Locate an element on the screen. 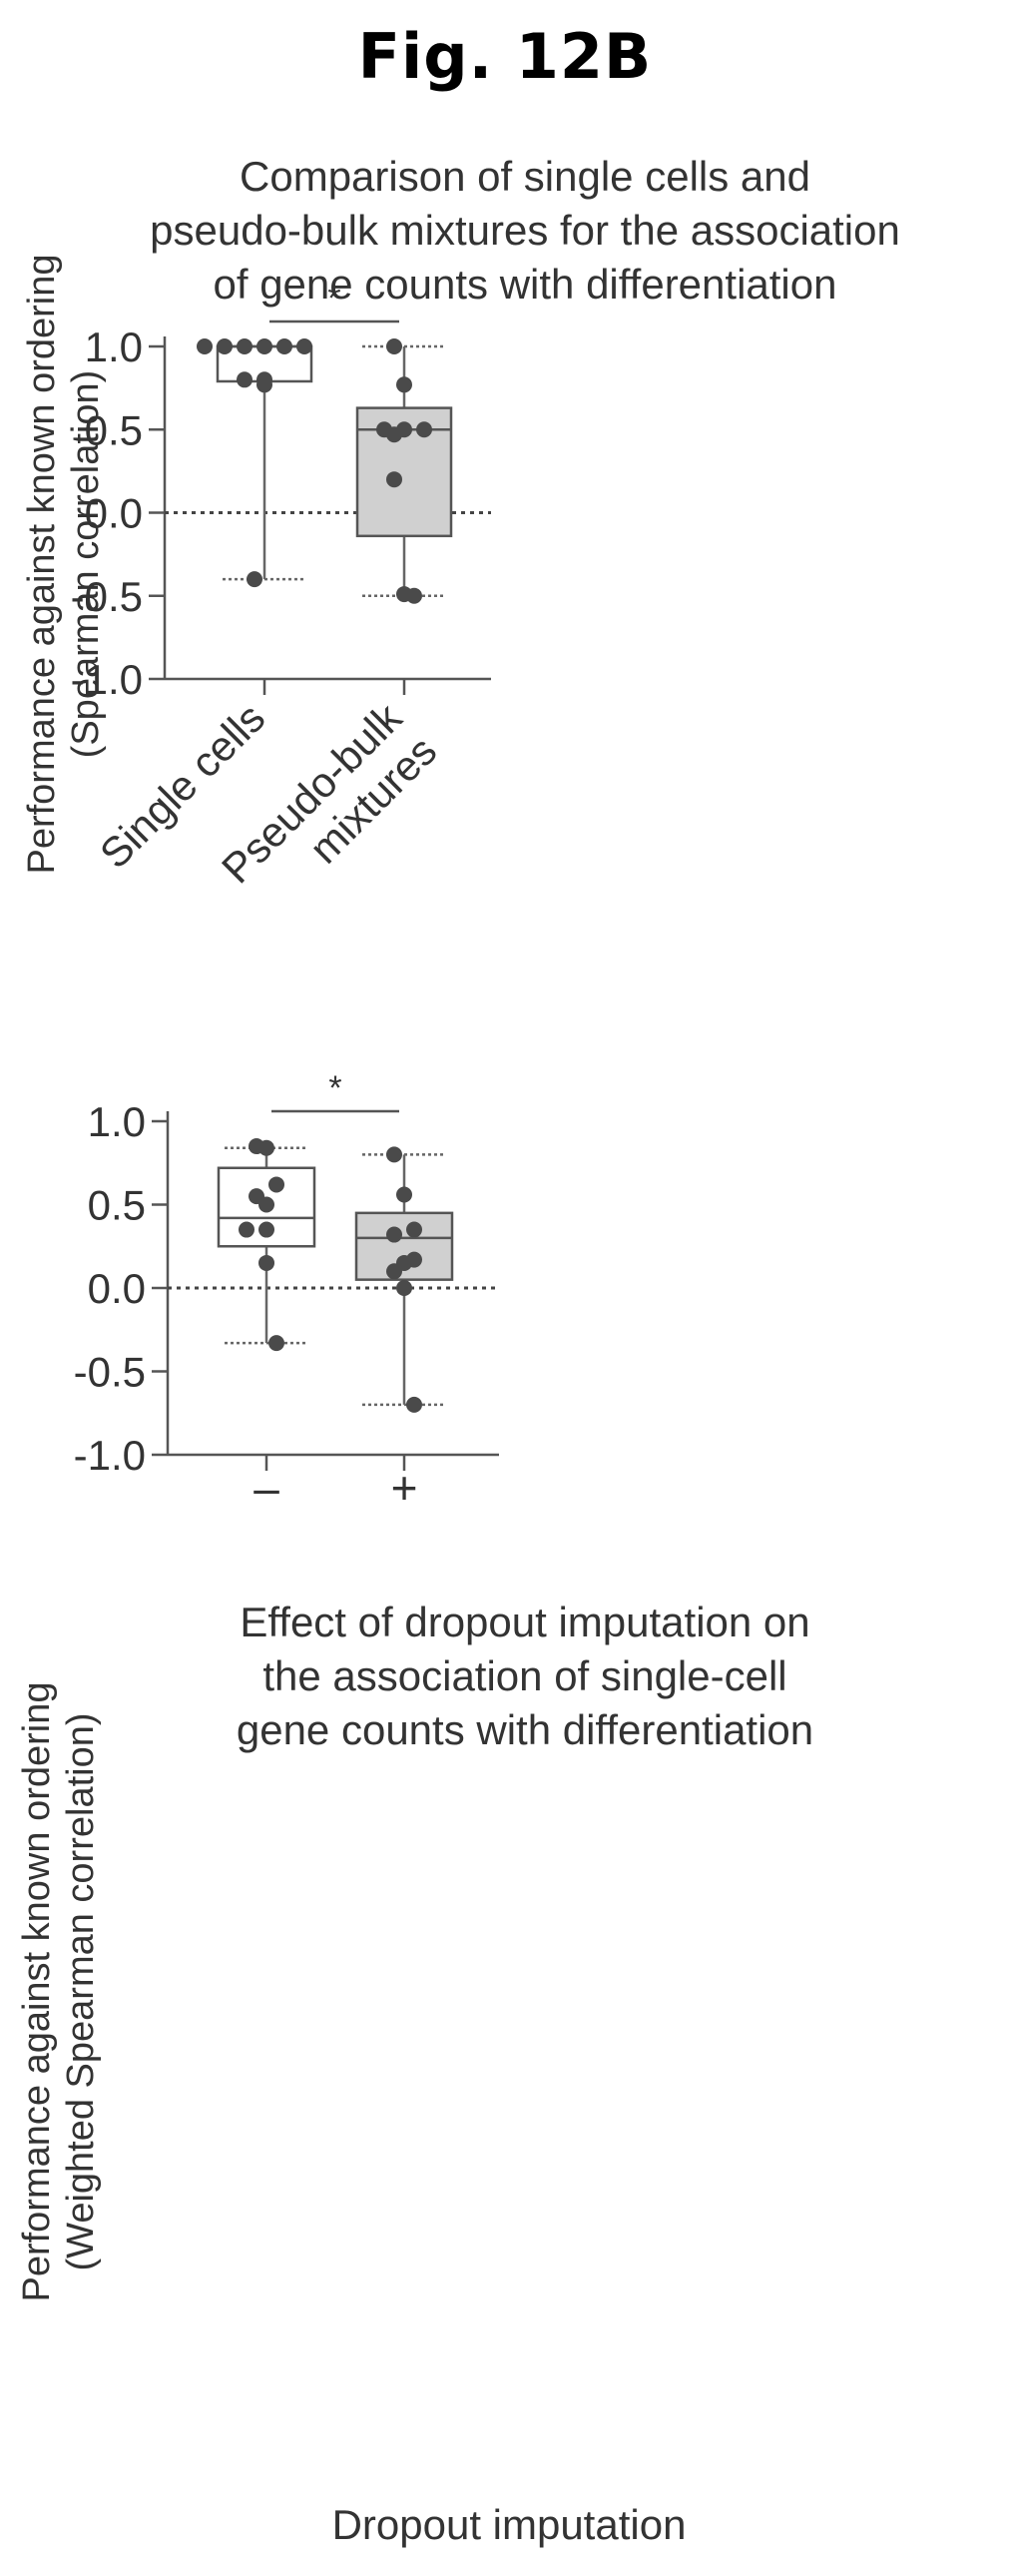 The width and height of the screenshot is (1010, 2576). chart2-title-line2: the association of single-cell is located at coordinates (524, 1675).